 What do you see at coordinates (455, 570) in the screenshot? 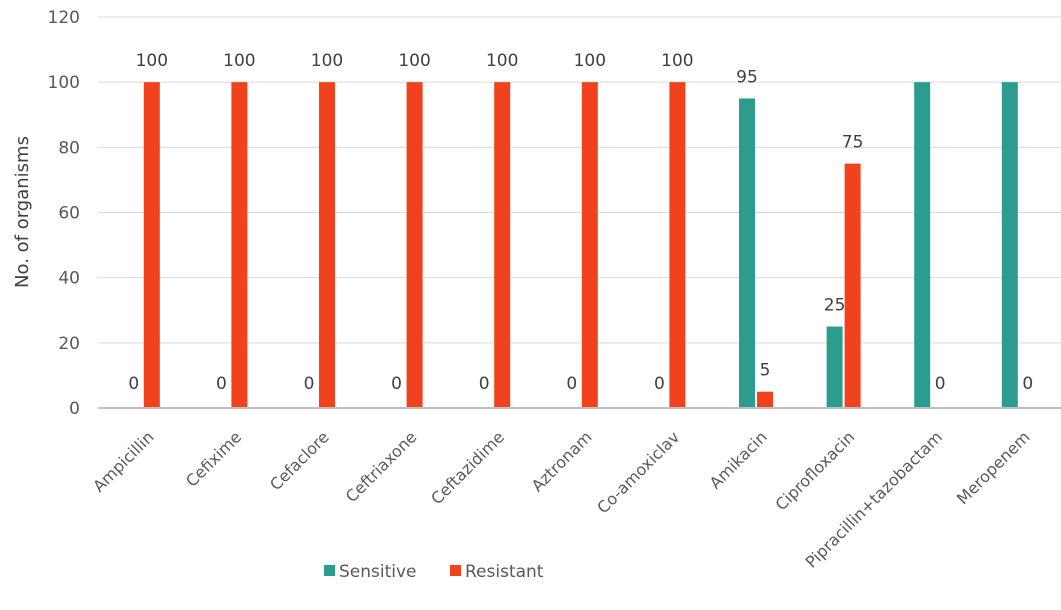
I see `legend-swatch-resistant` at bounding box center [455, 570].